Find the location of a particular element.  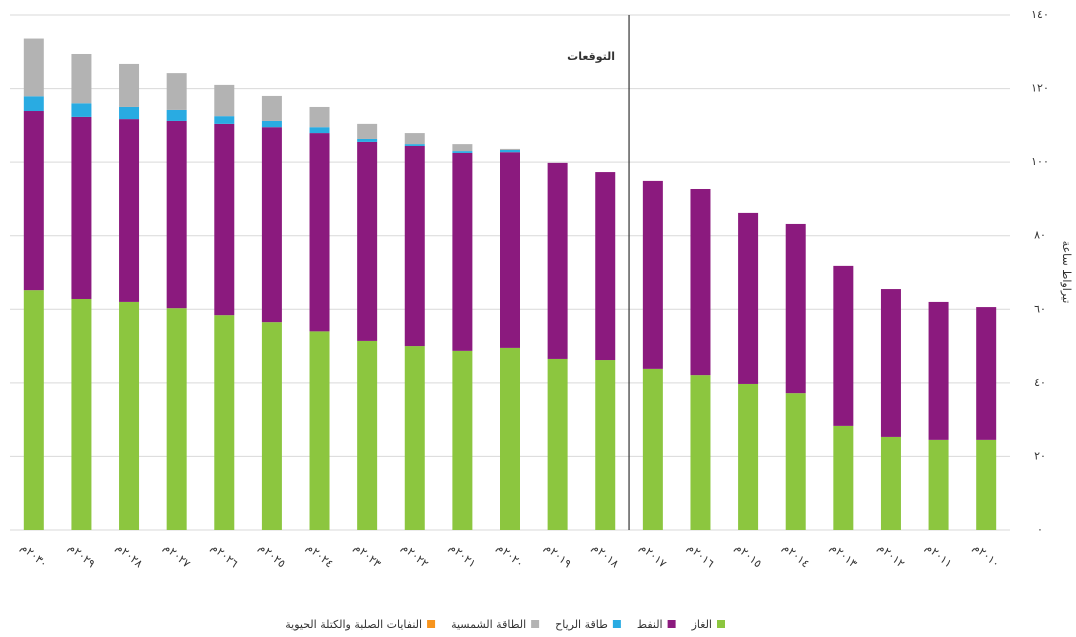

x-tick-label: ٢٠١٧م is located at coordinates (653, 556).